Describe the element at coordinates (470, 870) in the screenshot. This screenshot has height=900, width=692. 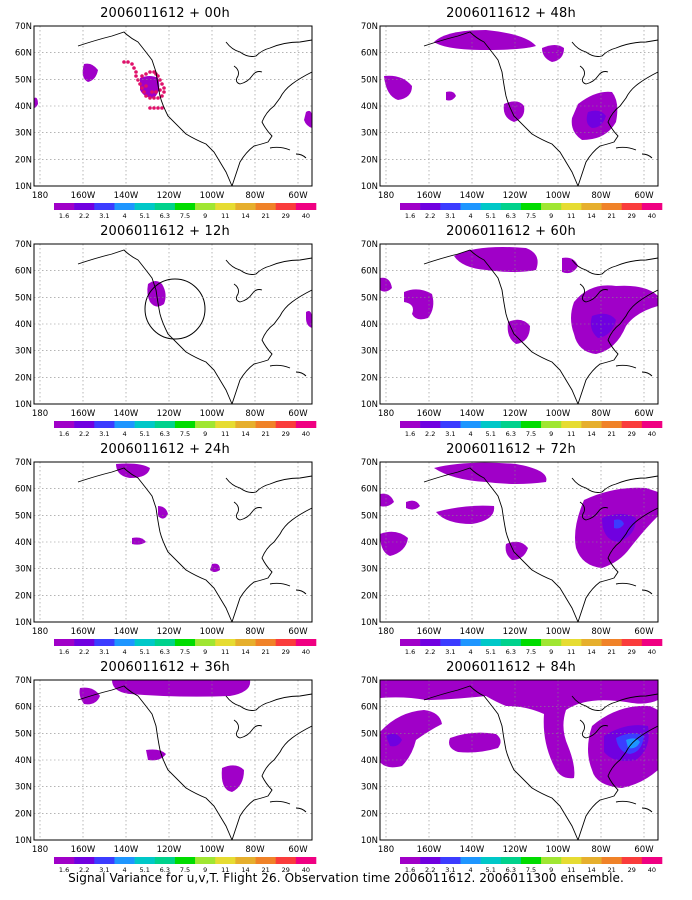
I see `colorbar-label: 4` at that location.